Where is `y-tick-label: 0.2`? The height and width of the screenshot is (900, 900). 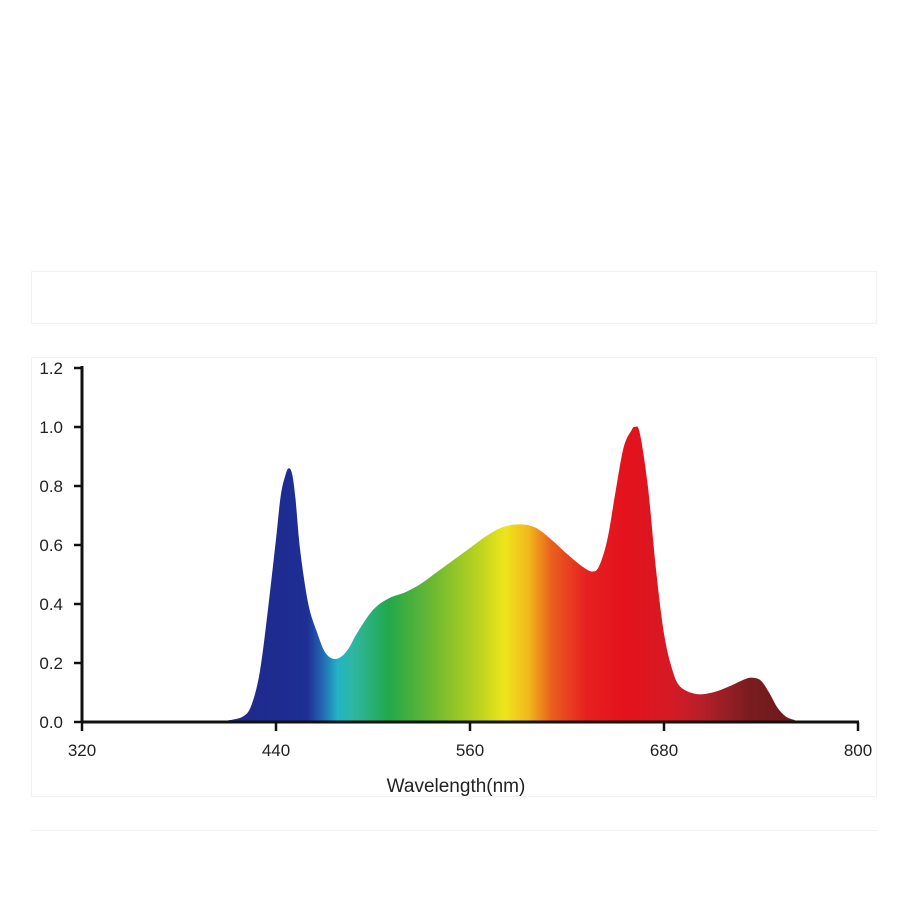
y-tick-label: 0.2 is located at coordinates (51, 663).